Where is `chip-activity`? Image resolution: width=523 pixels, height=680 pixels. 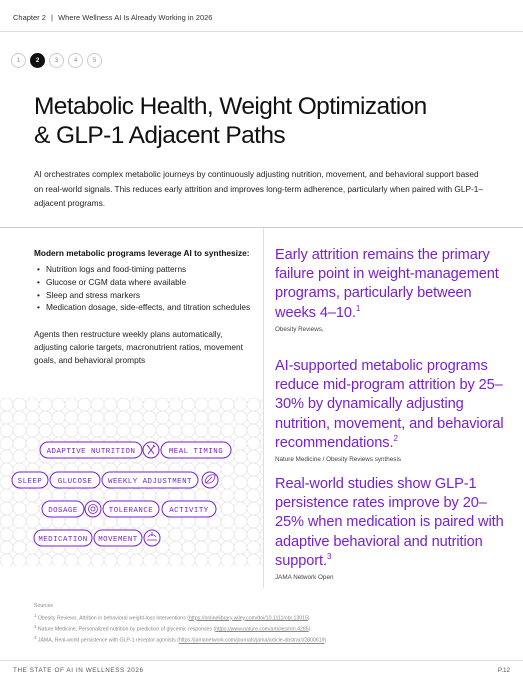
chip-activity is located at coordinates (189, 509).